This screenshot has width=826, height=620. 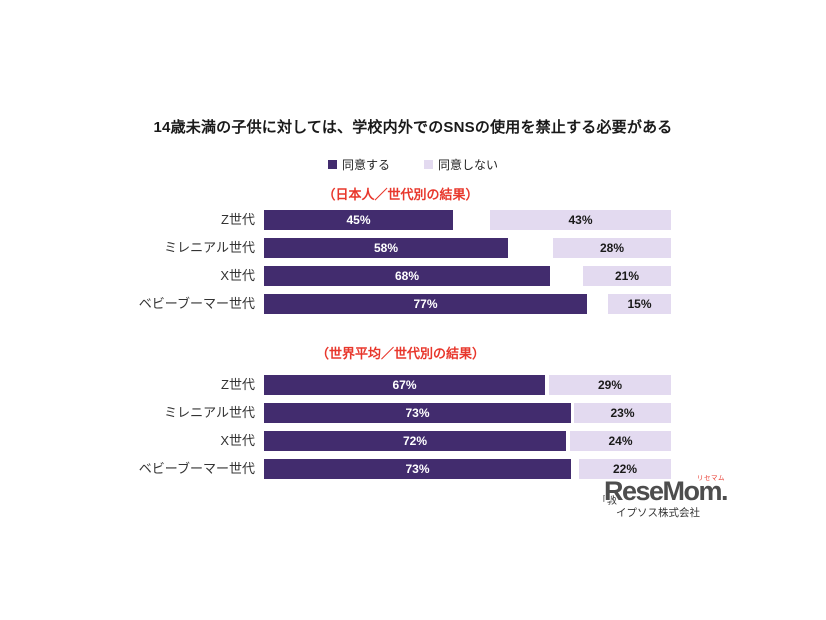 I want to click on disagree-value-label: 21%, so click(x=627, y=276).